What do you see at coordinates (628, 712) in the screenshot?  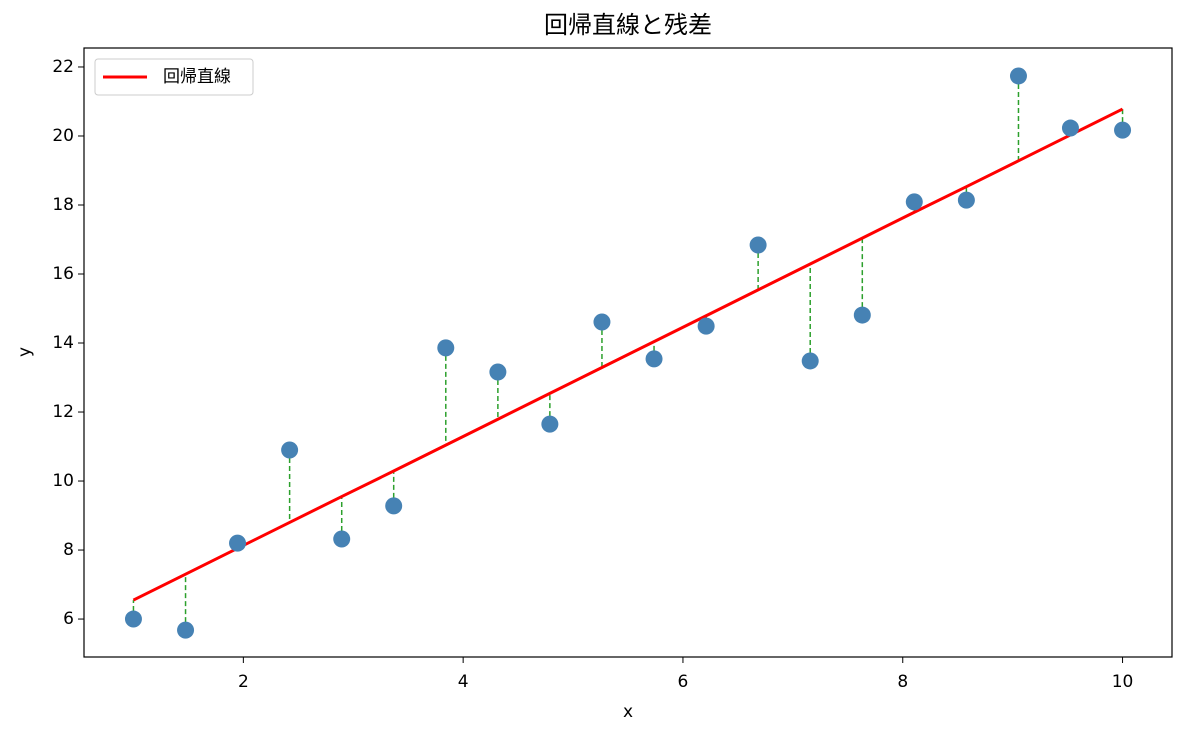 I see `x-axis-label: x` at bounding box center [628, 712].